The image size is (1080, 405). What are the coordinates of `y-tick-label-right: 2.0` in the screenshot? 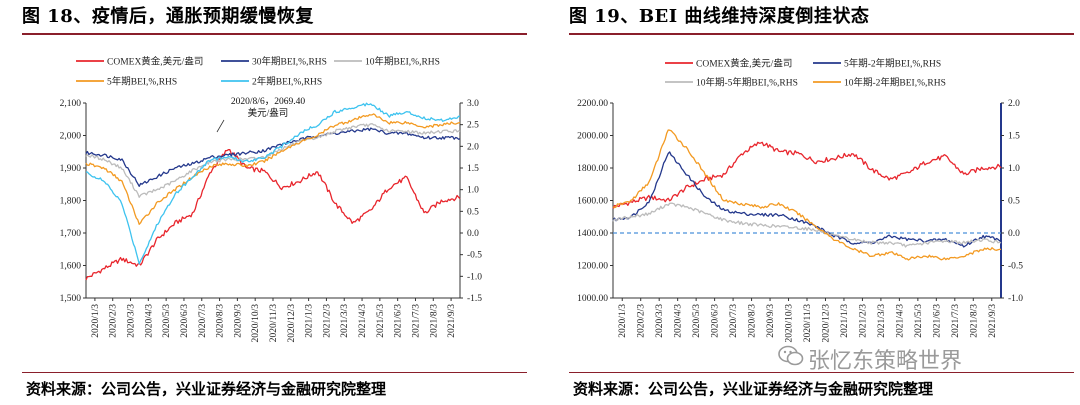 It's located at (1014, 104).